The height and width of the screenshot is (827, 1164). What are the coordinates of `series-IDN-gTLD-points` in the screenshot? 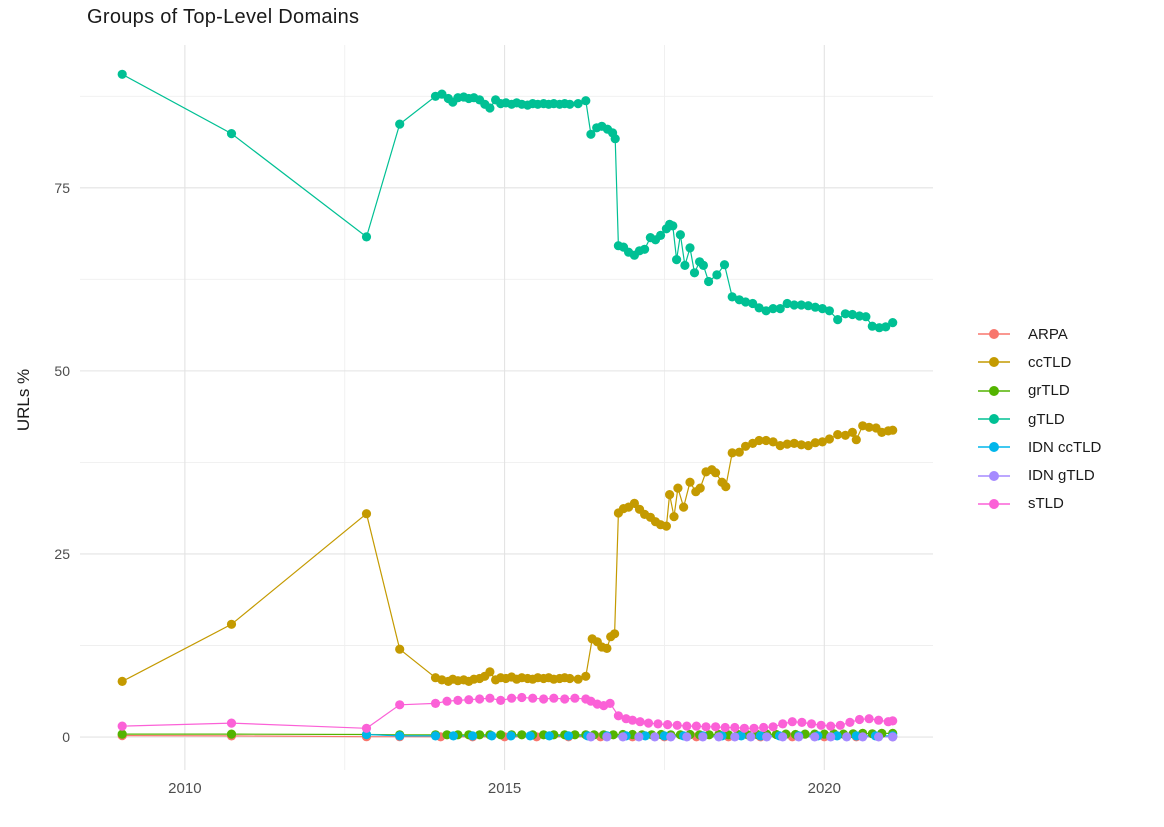 It's located at (742, 737).